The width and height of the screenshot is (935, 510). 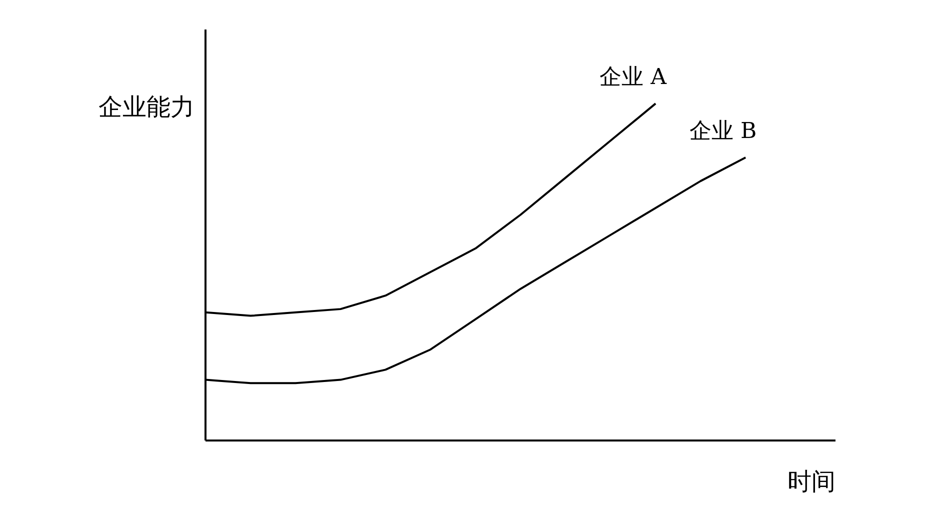 I want to click on x-axis-title: 时间, so click(x=812, y=481).